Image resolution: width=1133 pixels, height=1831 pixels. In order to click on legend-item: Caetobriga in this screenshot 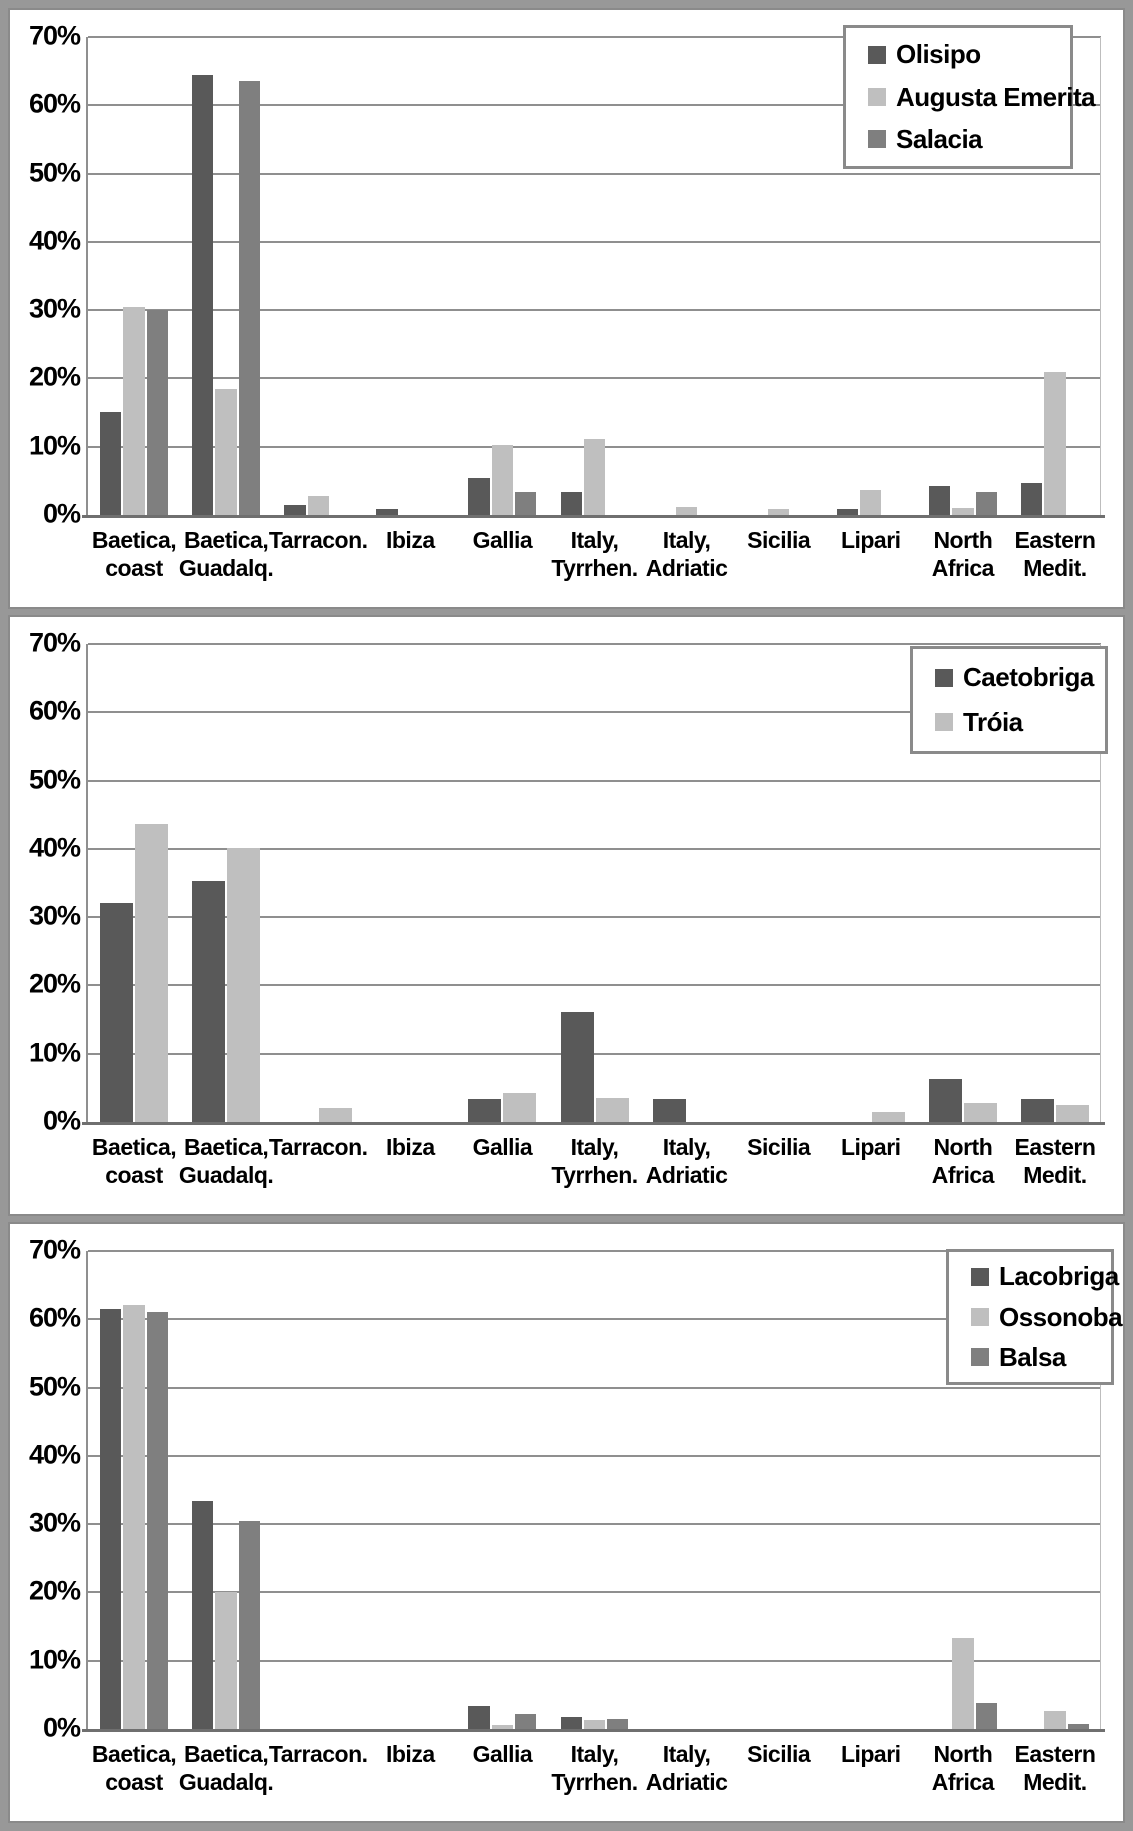, I will do `click(1020, 677)`.